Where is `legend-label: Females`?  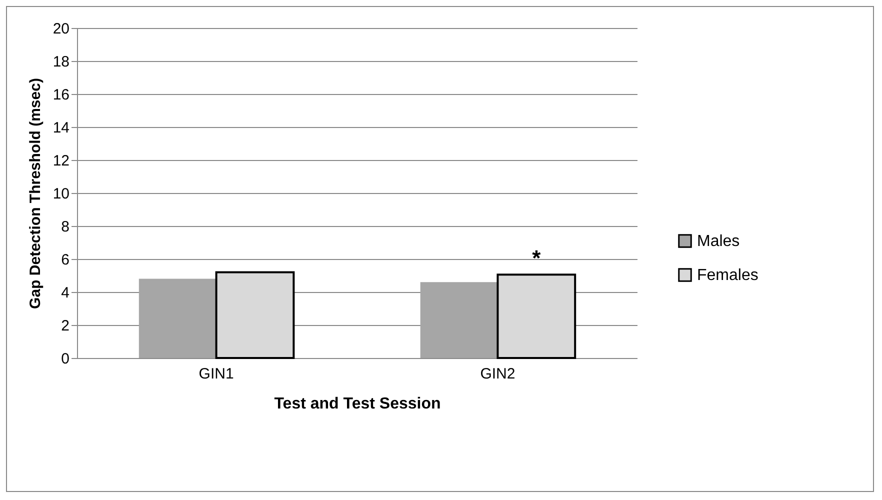
legend-label: Females is located at coordinates (727, 275).